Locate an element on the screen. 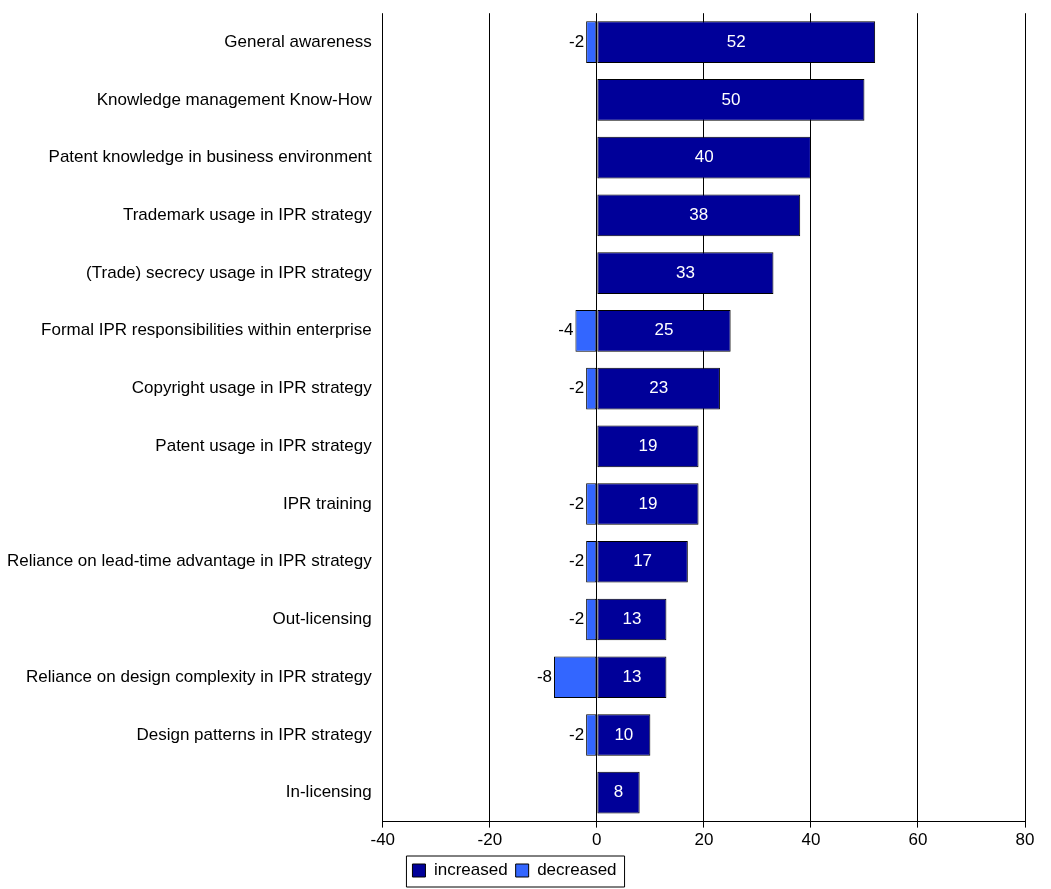 The height and width of the screenshot is (889, 1051). data-label: 8 is located at coordinates (618, 792).